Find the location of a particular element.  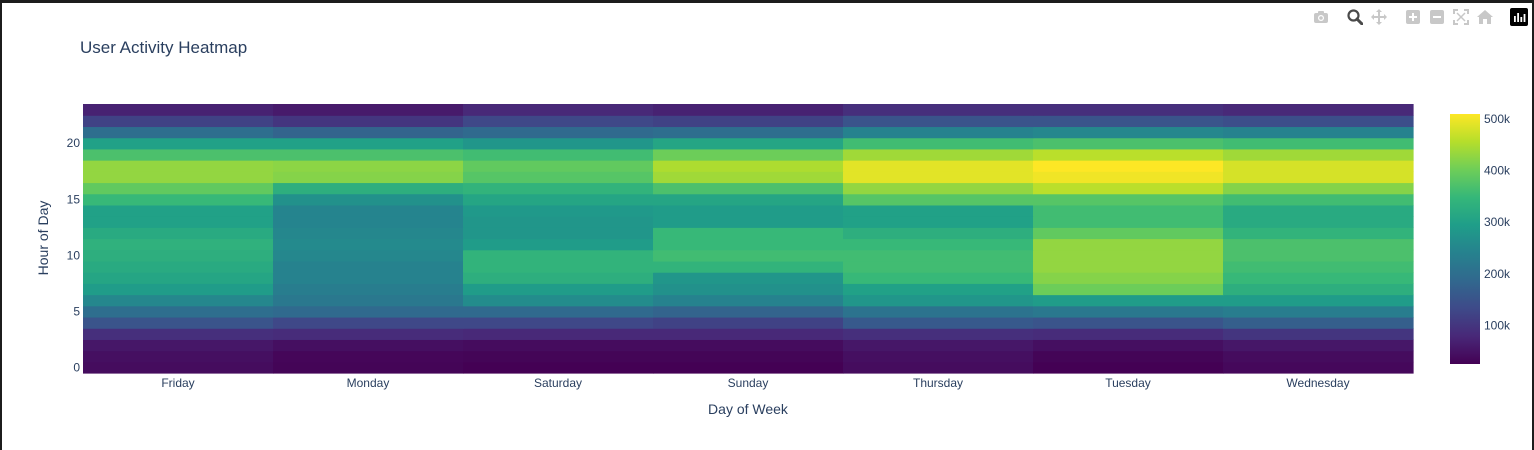

pan-button is located at coordinates (1379, 17).